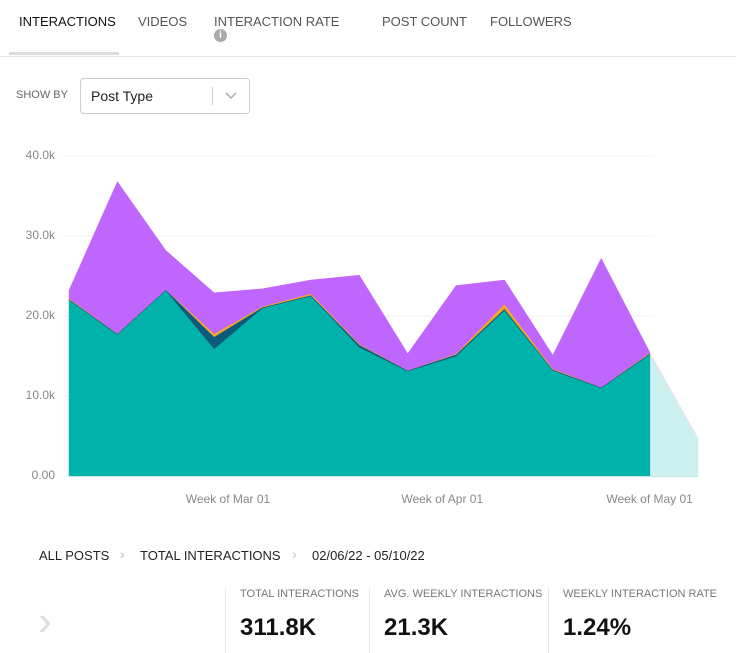 The width and height of the screenshot is (736, 653). I want to click on breadcrumb: TOTAL INTERACTIONS, so click(210, 555).